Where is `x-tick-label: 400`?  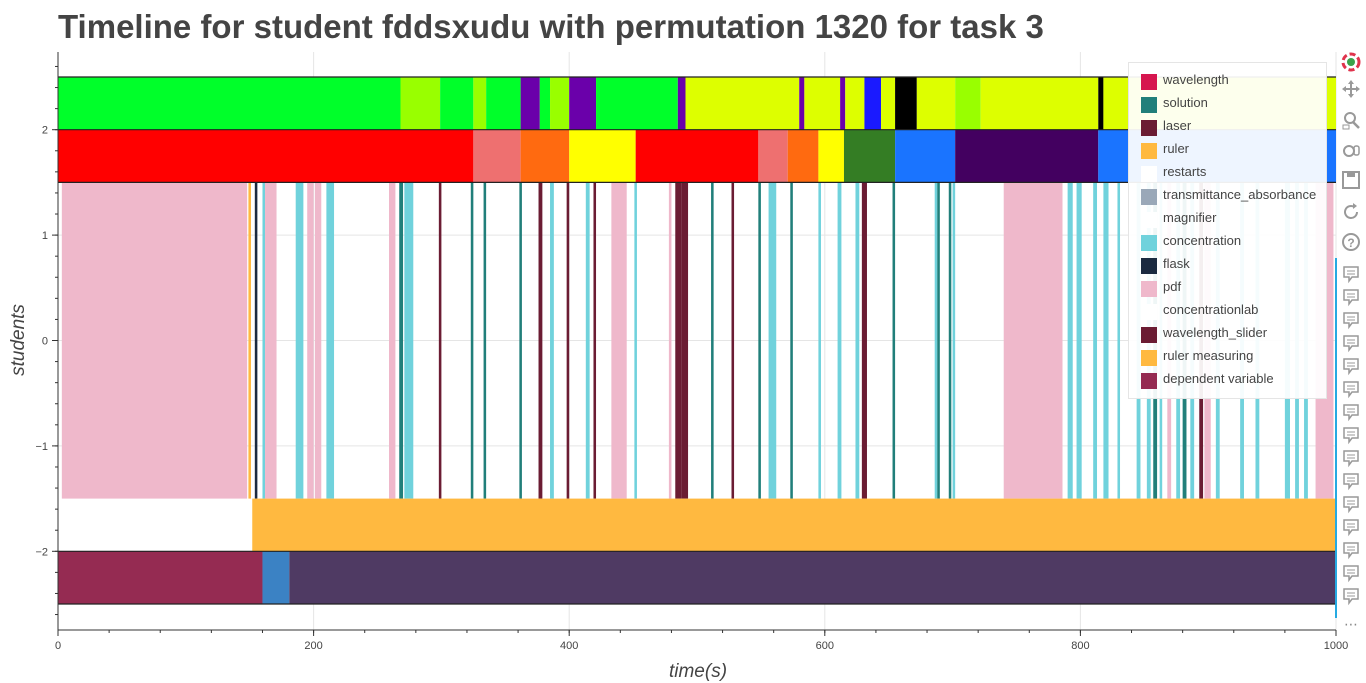 x-tick-label: 400 is located at coordinates (569, 646).